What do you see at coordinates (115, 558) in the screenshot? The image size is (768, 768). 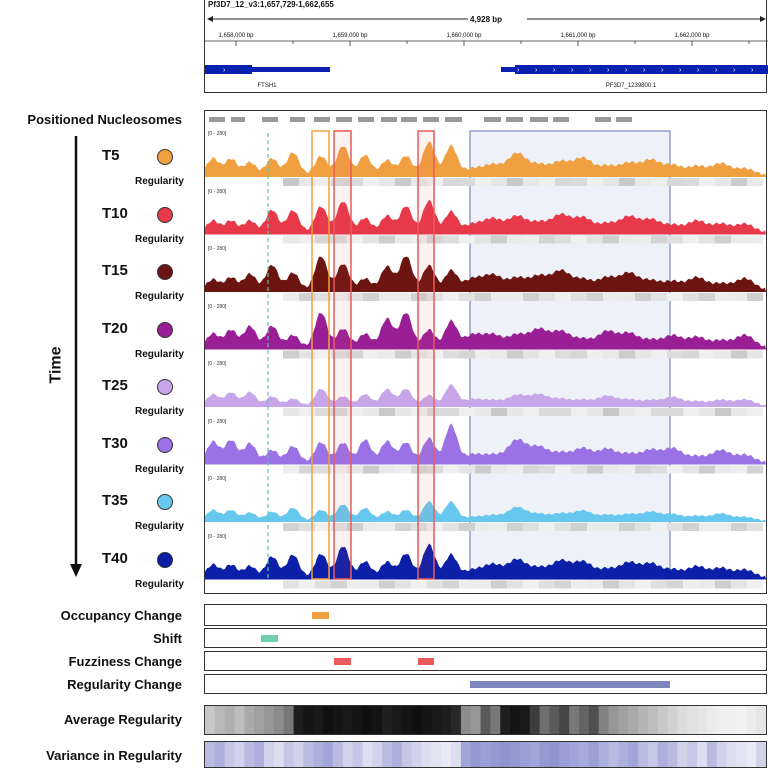 I see `timepoint-label: T40` at bounding box center [115, 558].